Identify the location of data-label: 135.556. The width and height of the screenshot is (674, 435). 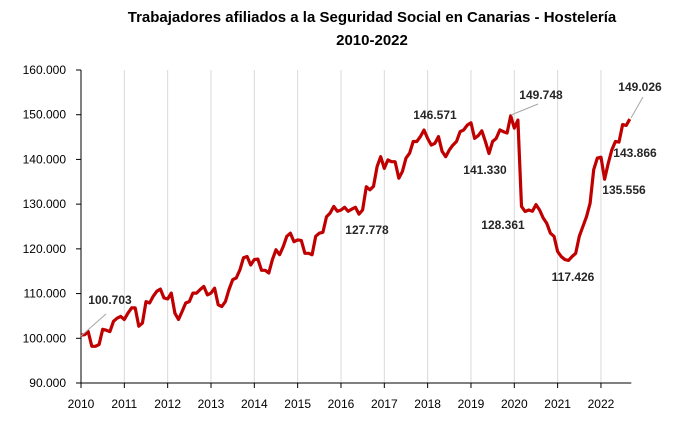
(624, 190).